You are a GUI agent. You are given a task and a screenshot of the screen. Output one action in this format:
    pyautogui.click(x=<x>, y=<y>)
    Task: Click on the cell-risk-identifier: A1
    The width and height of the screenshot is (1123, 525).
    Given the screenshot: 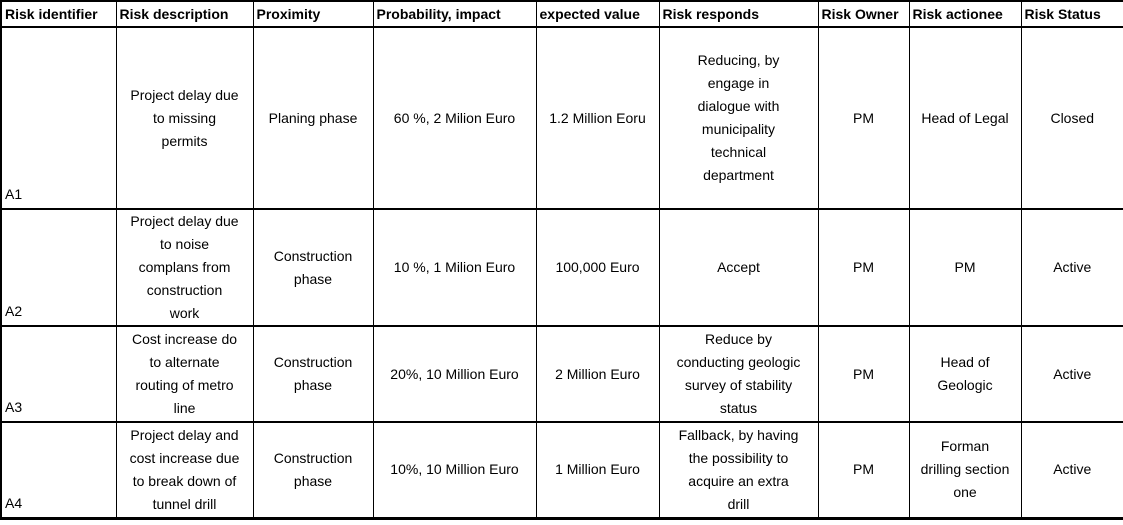 What is the action you would take?
    pyautogui.click(x=58, y=118)
    